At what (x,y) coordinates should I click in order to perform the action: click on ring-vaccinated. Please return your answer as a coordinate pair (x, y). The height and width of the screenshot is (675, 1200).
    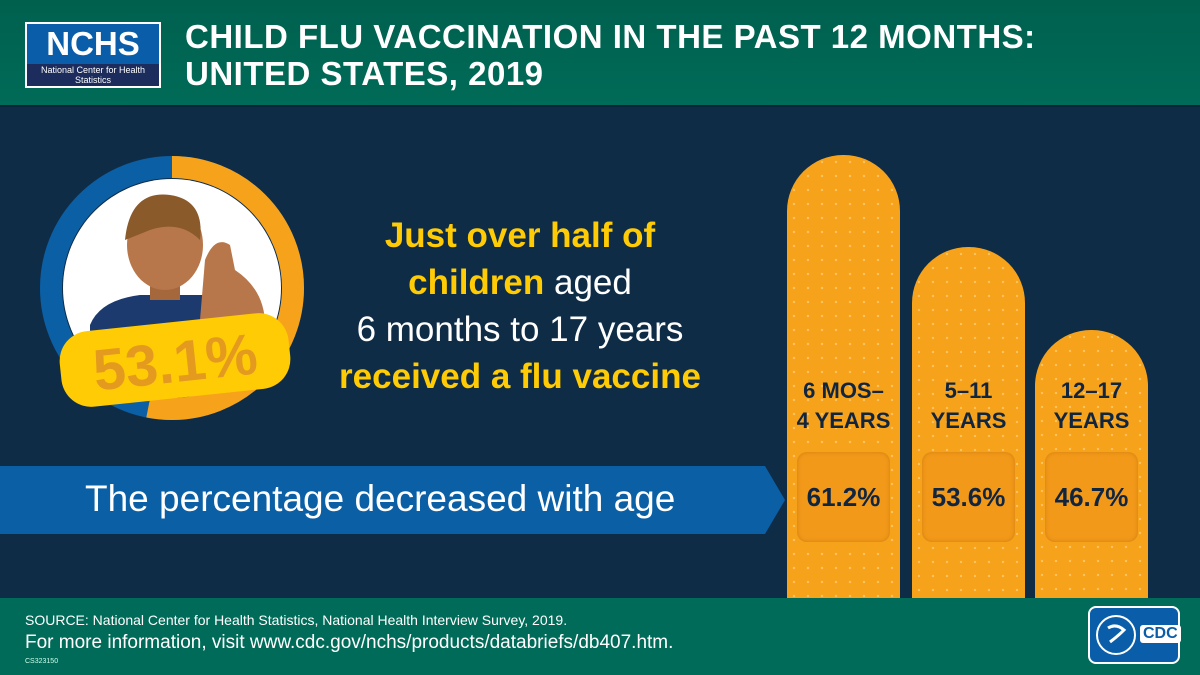
    Looking at the image, I should click on (172, 288).